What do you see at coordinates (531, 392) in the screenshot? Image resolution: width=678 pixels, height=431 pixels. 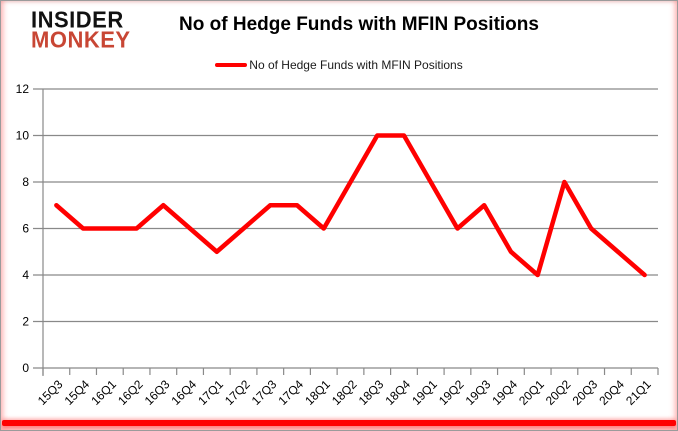 I see `x-tick-label: 20Q1` at bounding box center [531, 392].